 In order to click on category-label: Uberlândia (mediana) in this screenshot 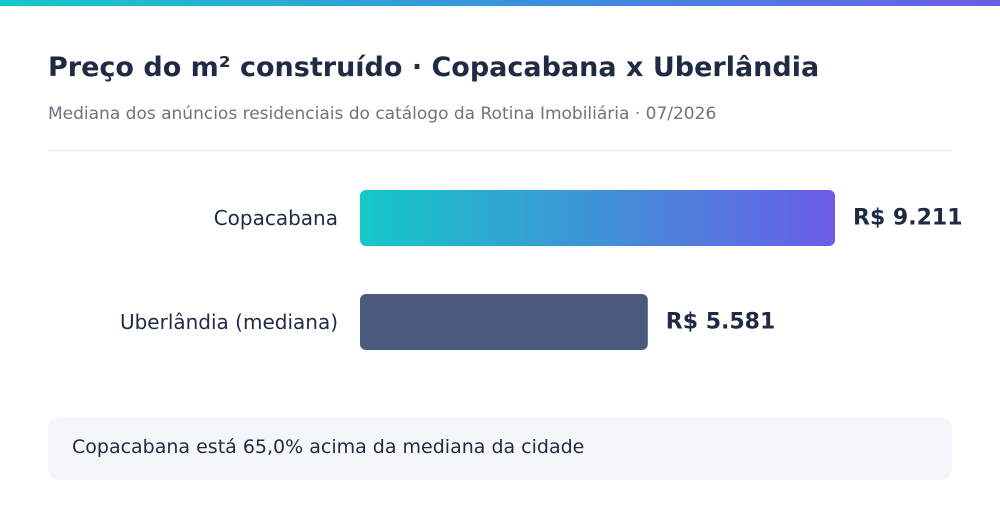, I will do `click(229, 322)`.